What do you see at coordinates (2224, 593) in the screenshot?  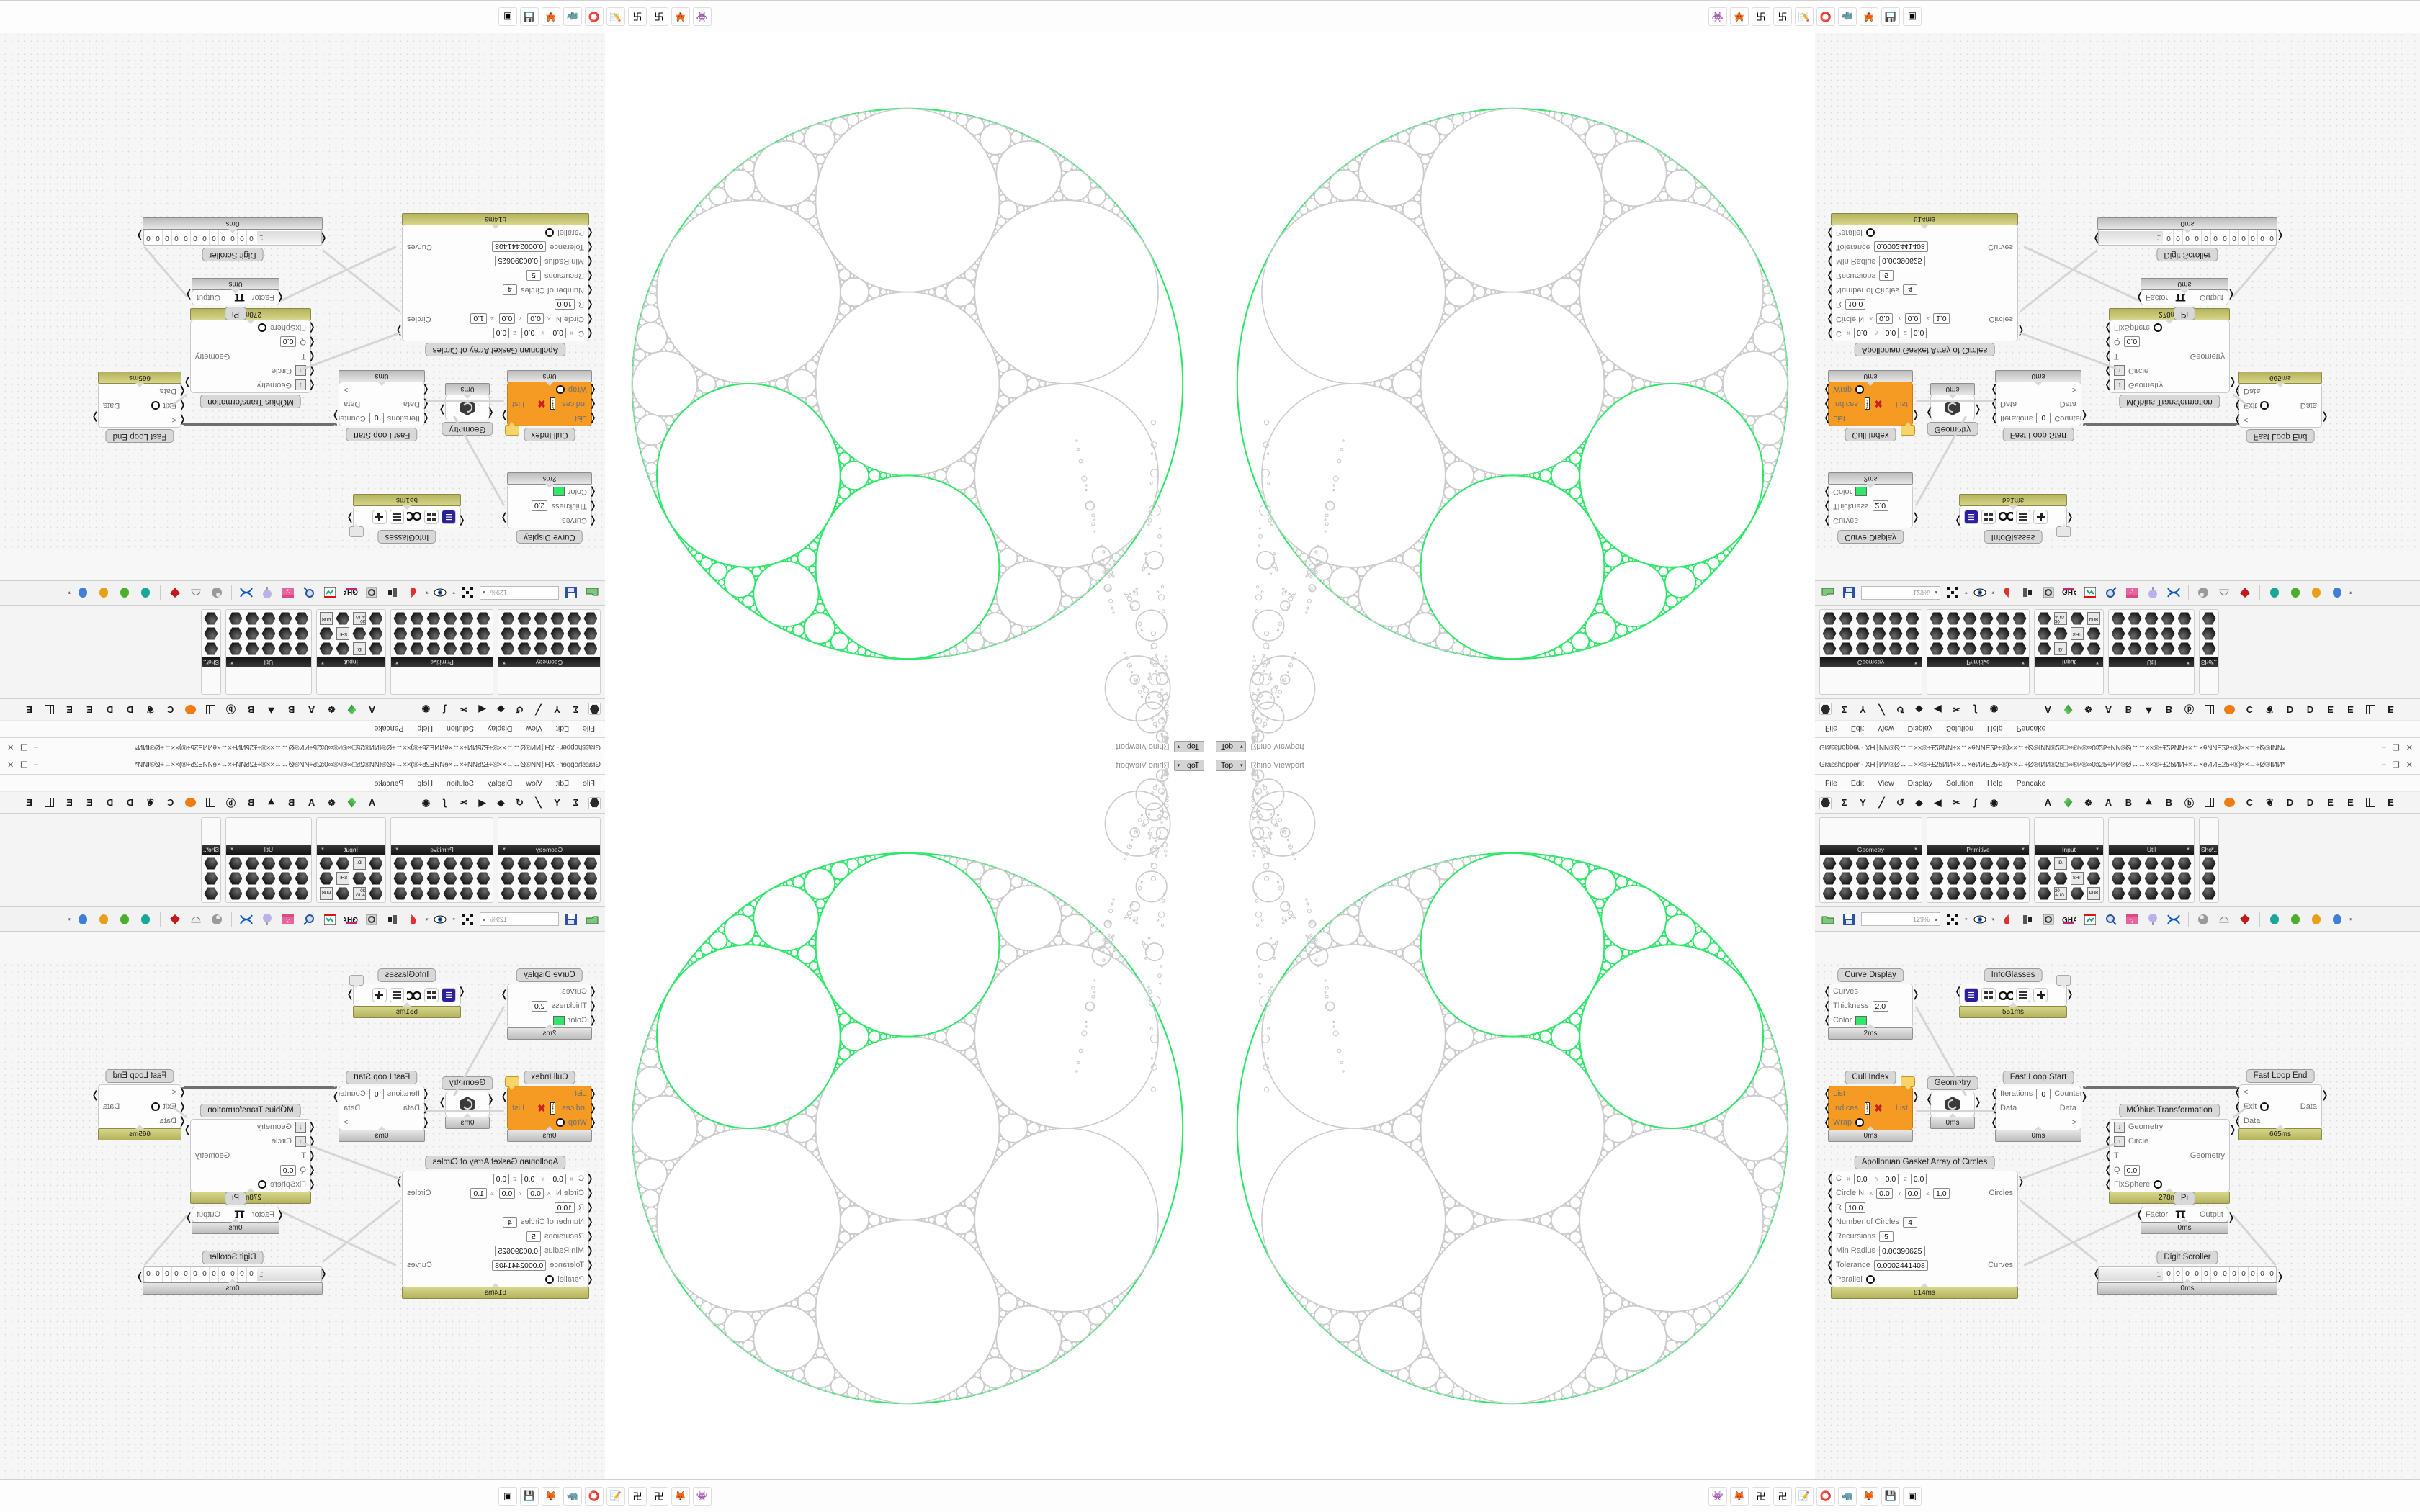 I see `shell-icon` at bounding box center [2224, 593].